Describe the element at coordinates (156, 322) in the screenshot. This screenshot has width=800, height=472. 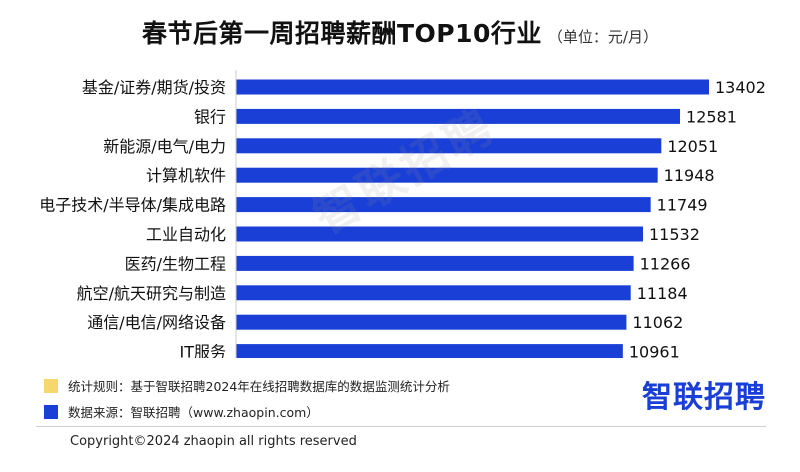
I see `category-label: 通信/电信/网络设备` at that location.